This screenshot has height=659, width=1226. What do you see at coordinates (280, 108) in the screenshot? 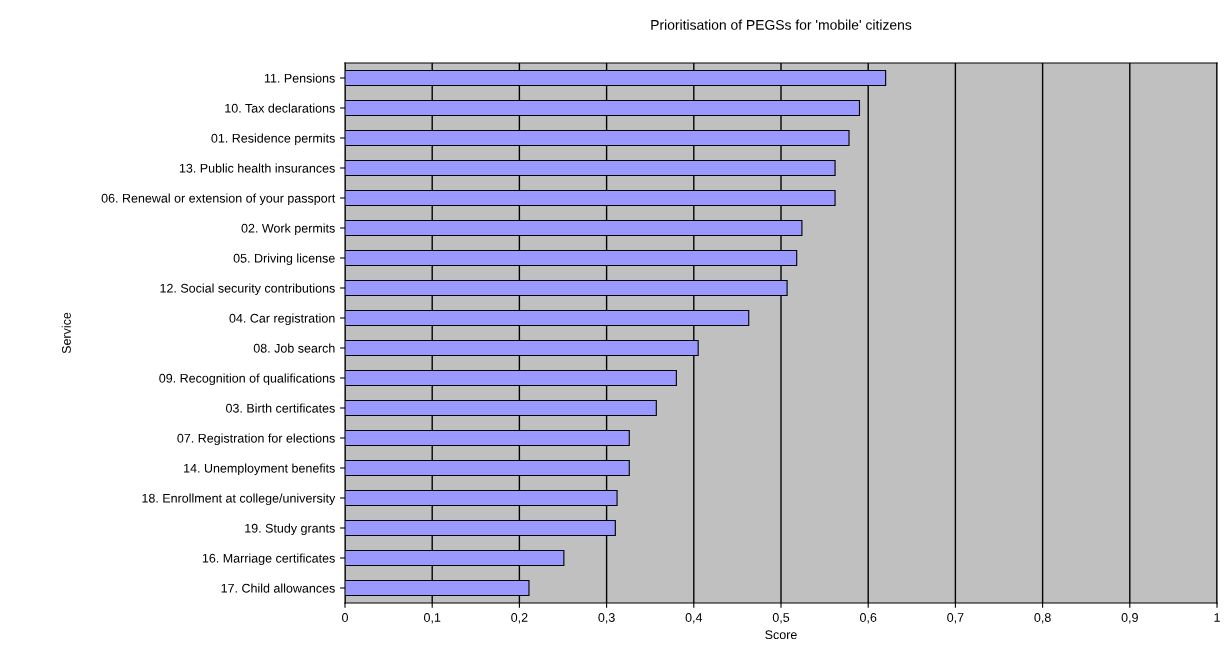
I see `y-tick-label: 10. Tax declarations` at bounding box center [280, 108].